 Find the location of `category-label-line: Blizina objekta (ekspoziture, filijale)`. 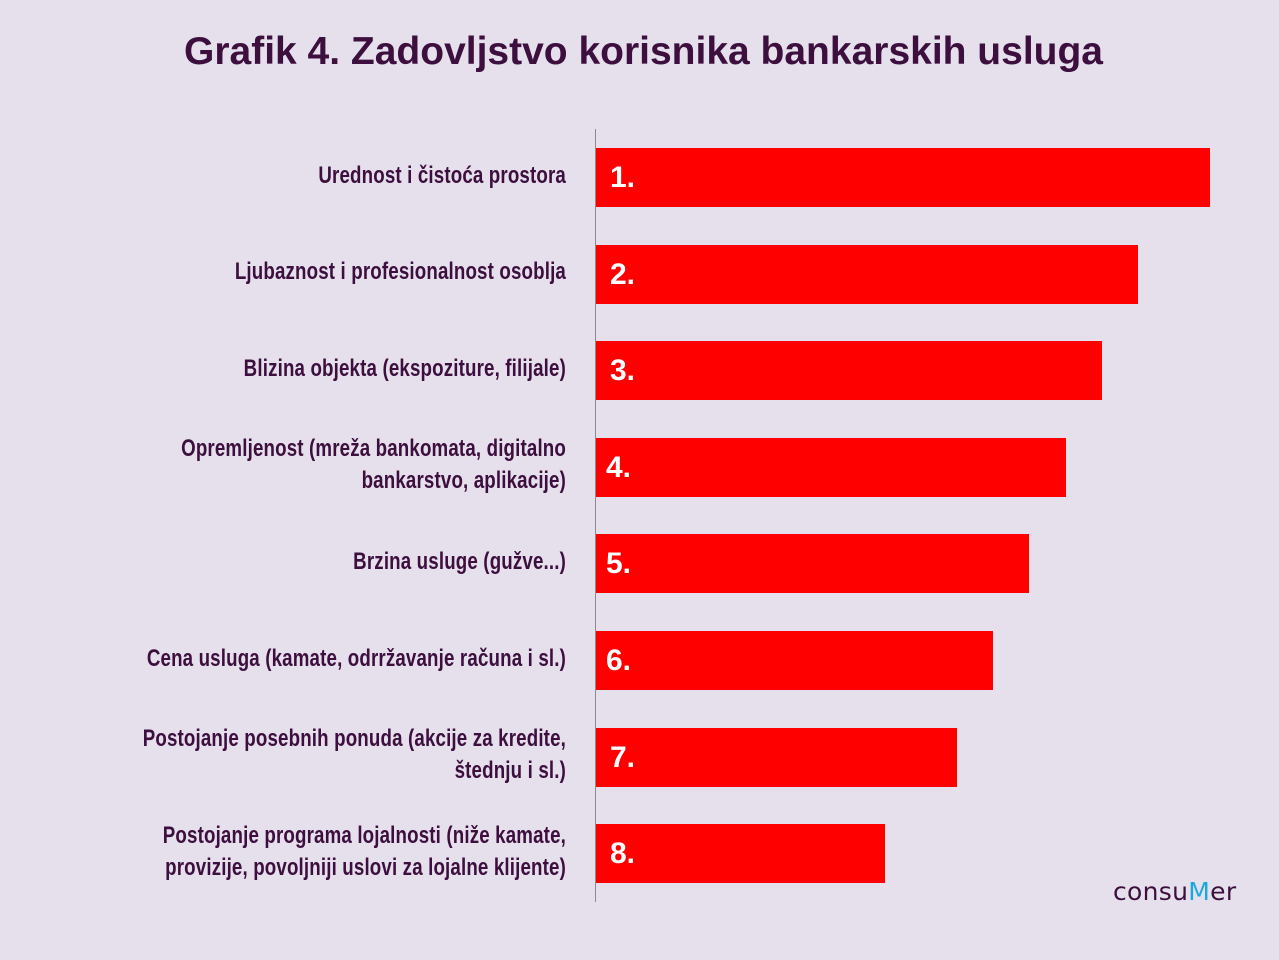

category-label-line: Blizina objekta (ekspoziture, filijale) is located at coordinates (404, 368).